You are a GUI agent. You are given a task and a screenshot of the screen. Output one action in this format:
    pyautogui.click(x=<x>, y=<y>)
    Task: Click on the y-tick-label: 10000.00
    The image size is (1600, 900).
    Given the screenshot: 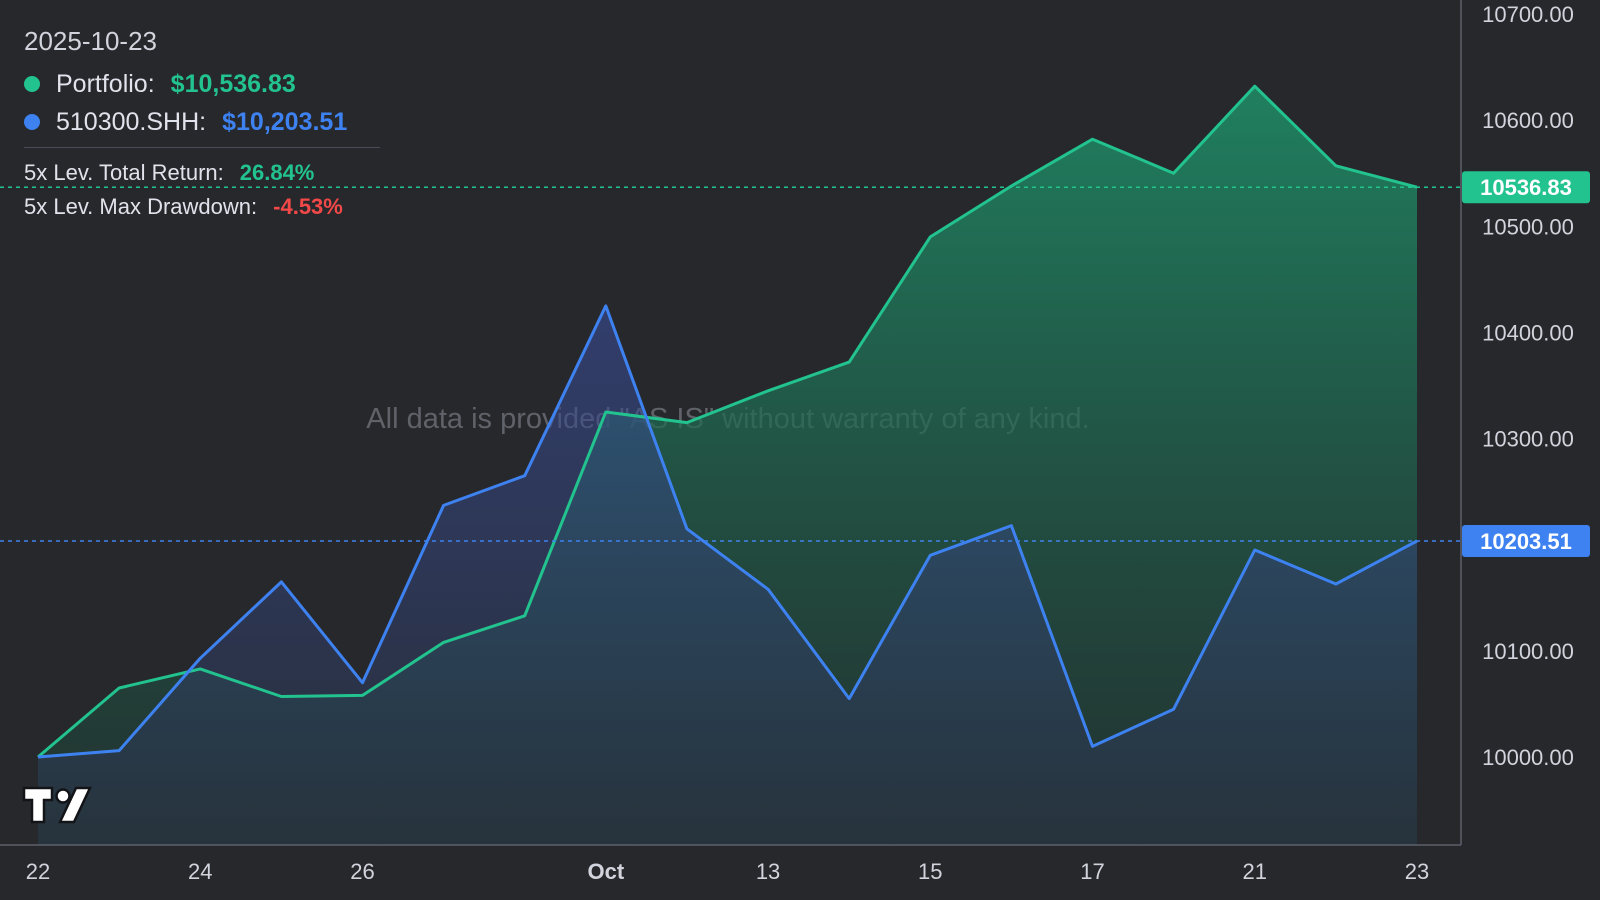 What is the action you would take?
    pyautogui.click(x=1528, y=757)
    